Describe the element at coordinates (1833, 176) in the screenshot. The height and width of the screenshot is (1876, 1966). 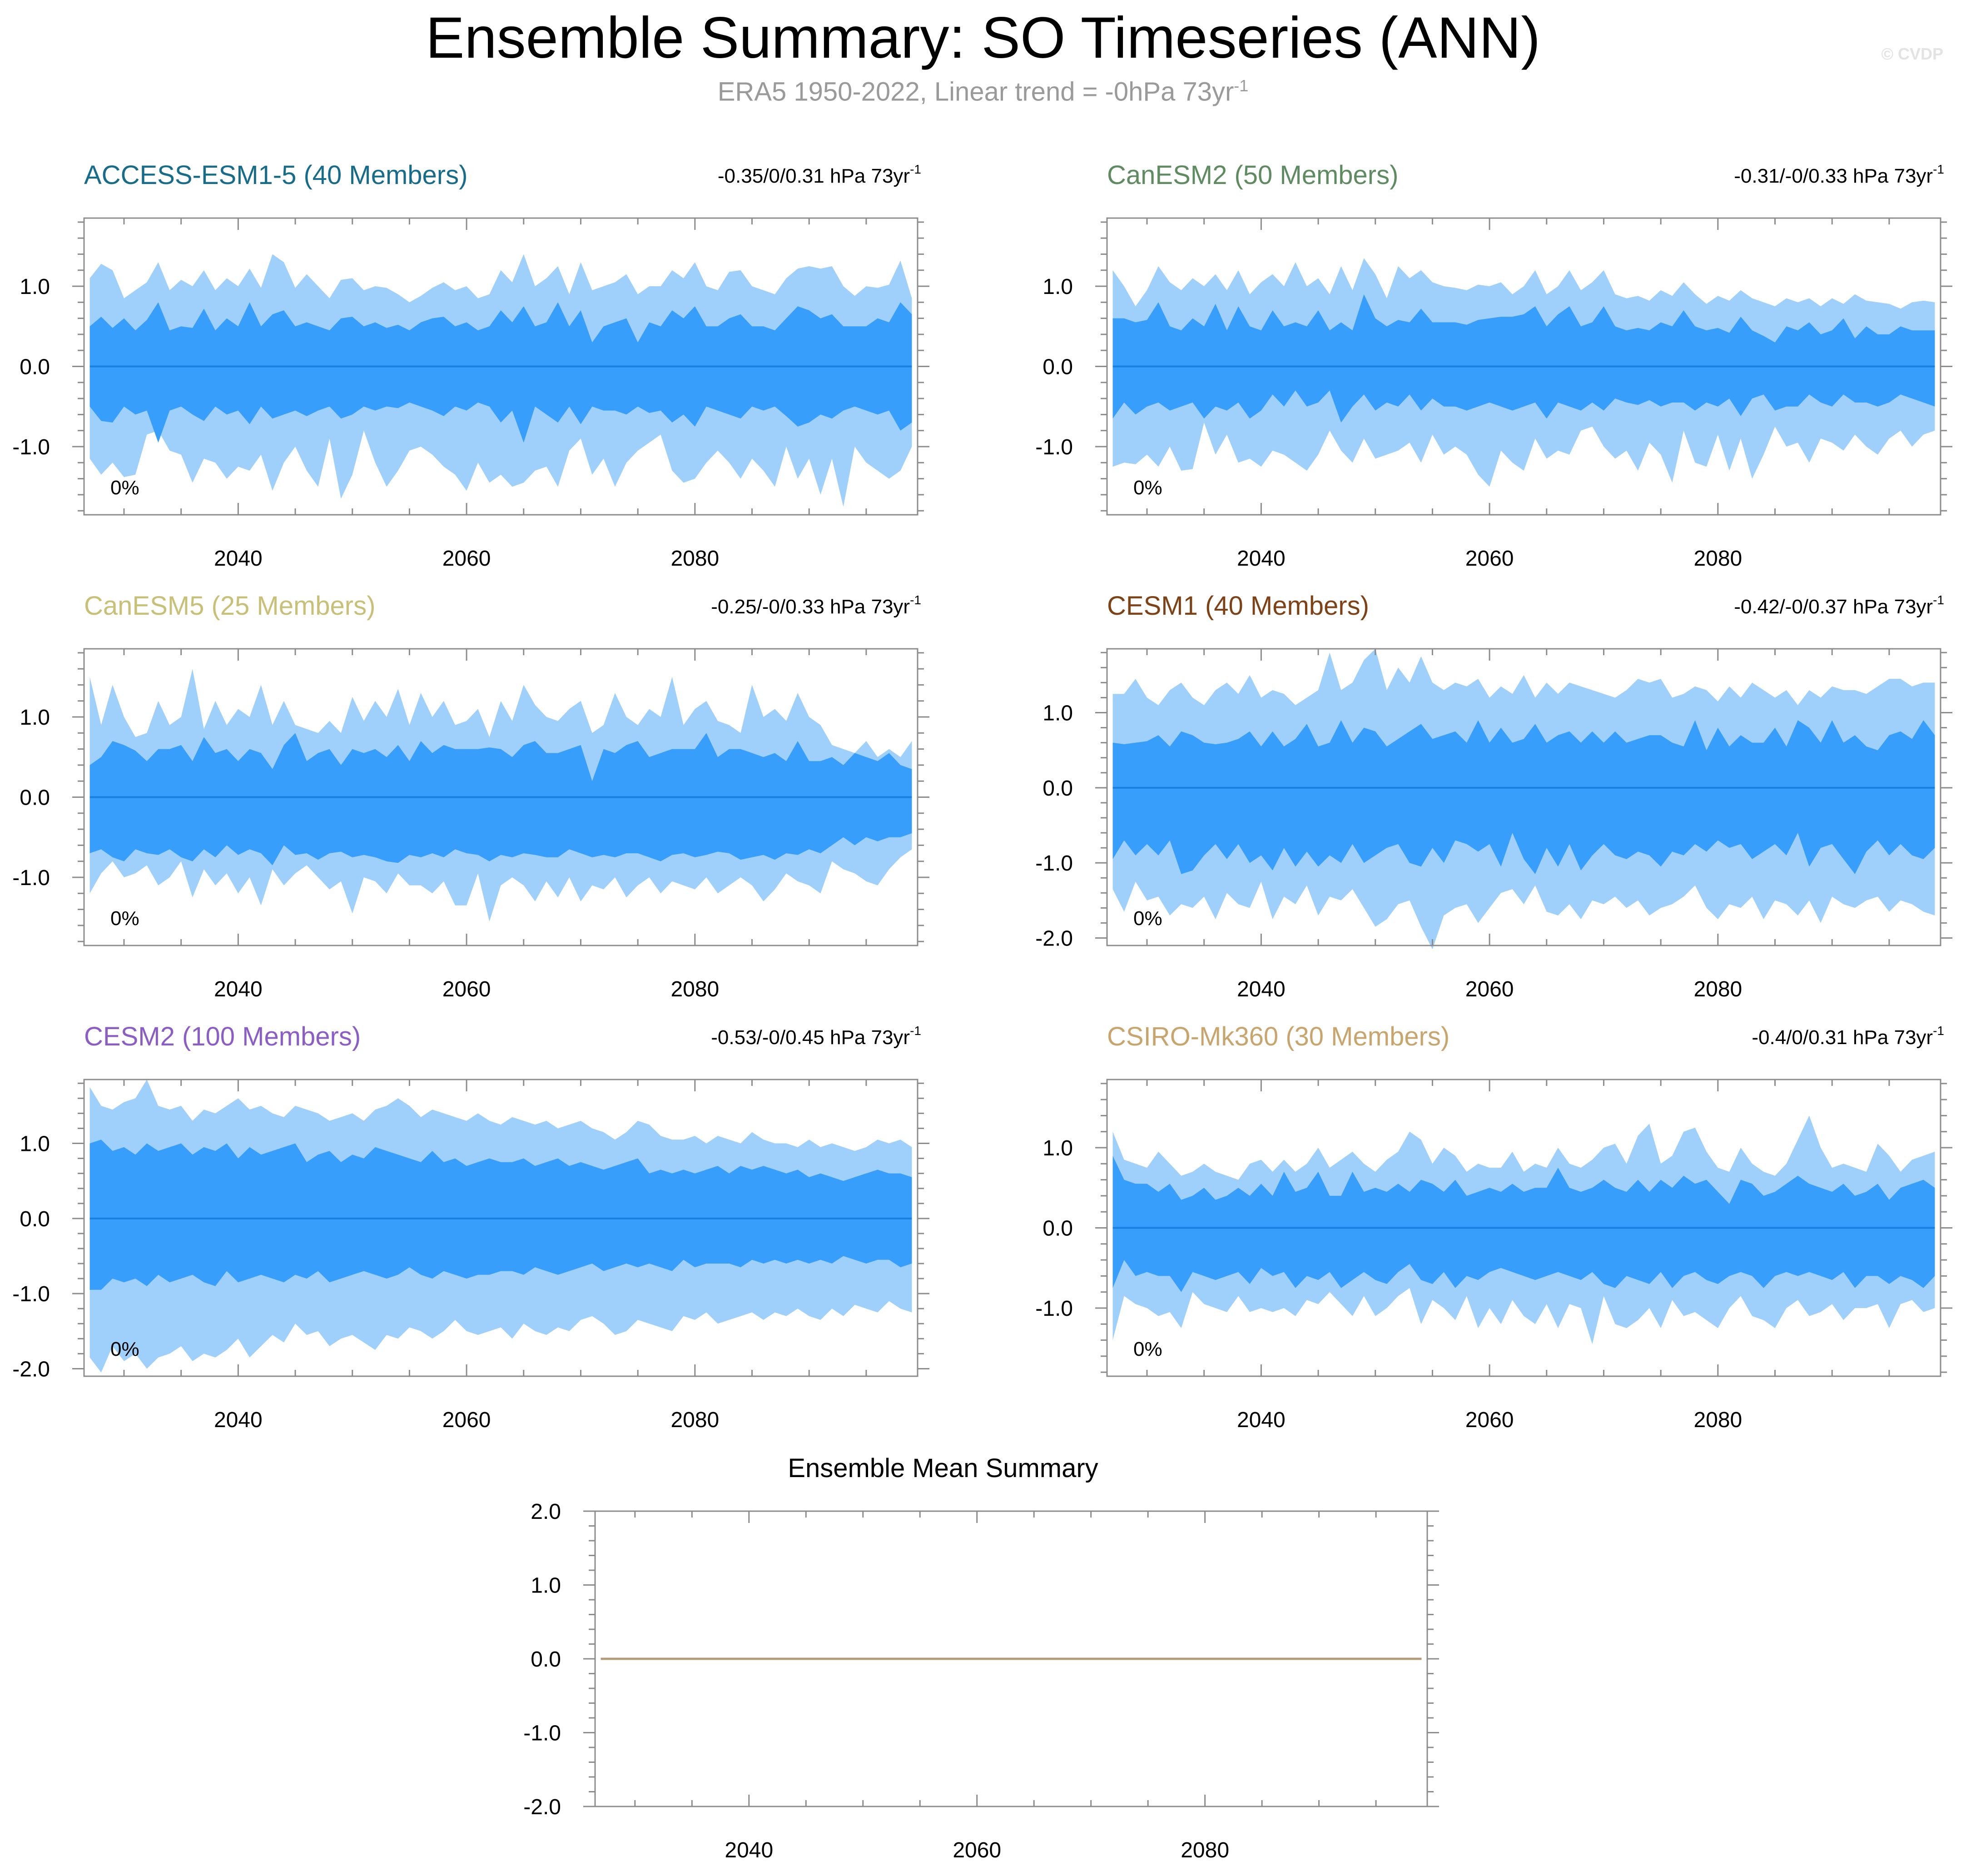
I see `trend-label-text: -0.31/-0/0.33 hPa 73yr` at that location.